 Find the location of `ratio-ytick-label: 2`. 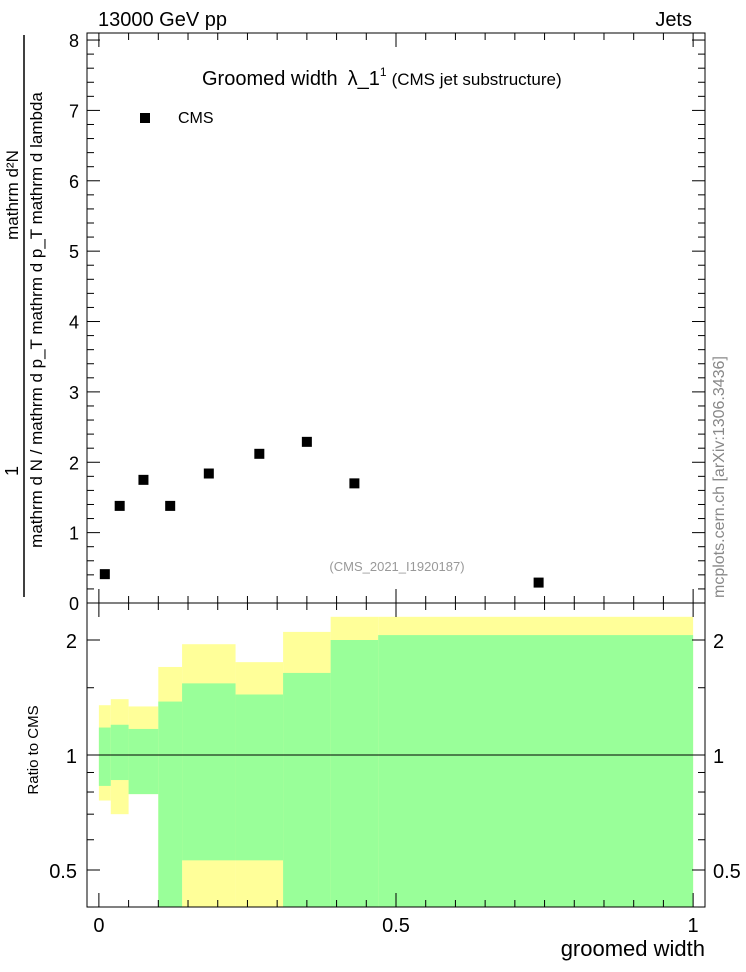

ratio-ytick-label: 2 is located at coordinates (71, 642).